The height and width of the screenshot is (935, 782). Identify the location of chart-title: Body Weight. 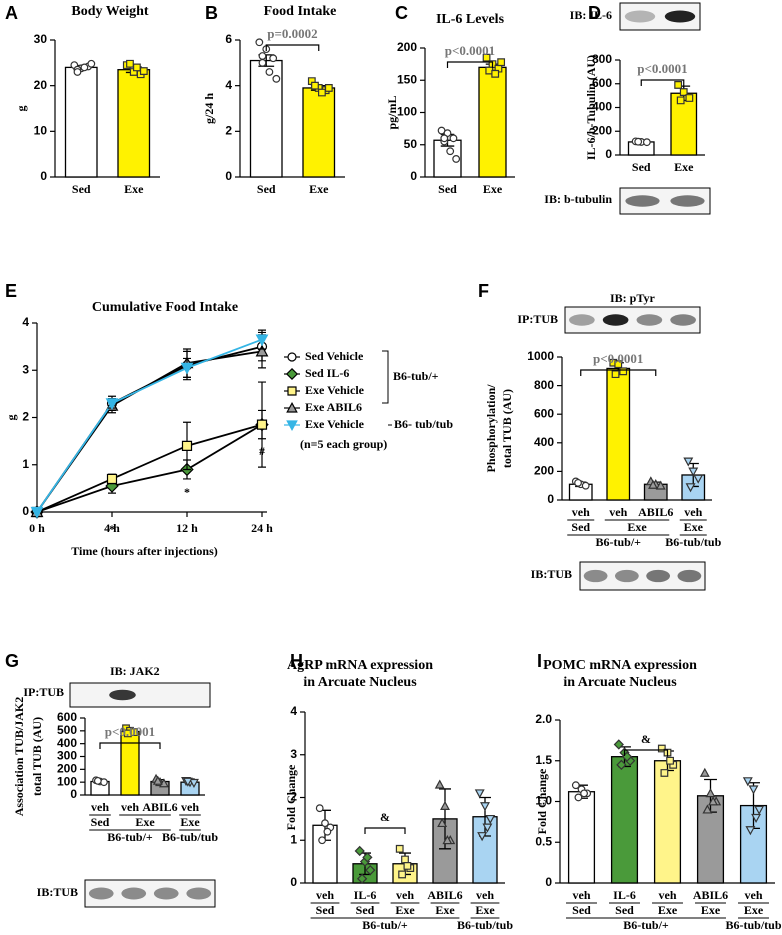
(109, 11).